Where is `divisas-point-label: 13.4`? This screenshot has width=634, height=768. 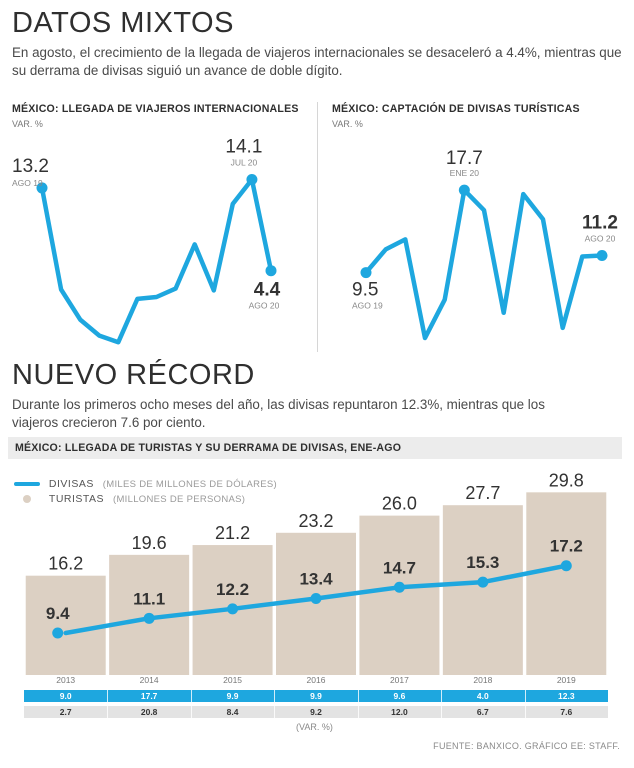 divisas-point-label: 13.4 is located at coordinates (316, 578).